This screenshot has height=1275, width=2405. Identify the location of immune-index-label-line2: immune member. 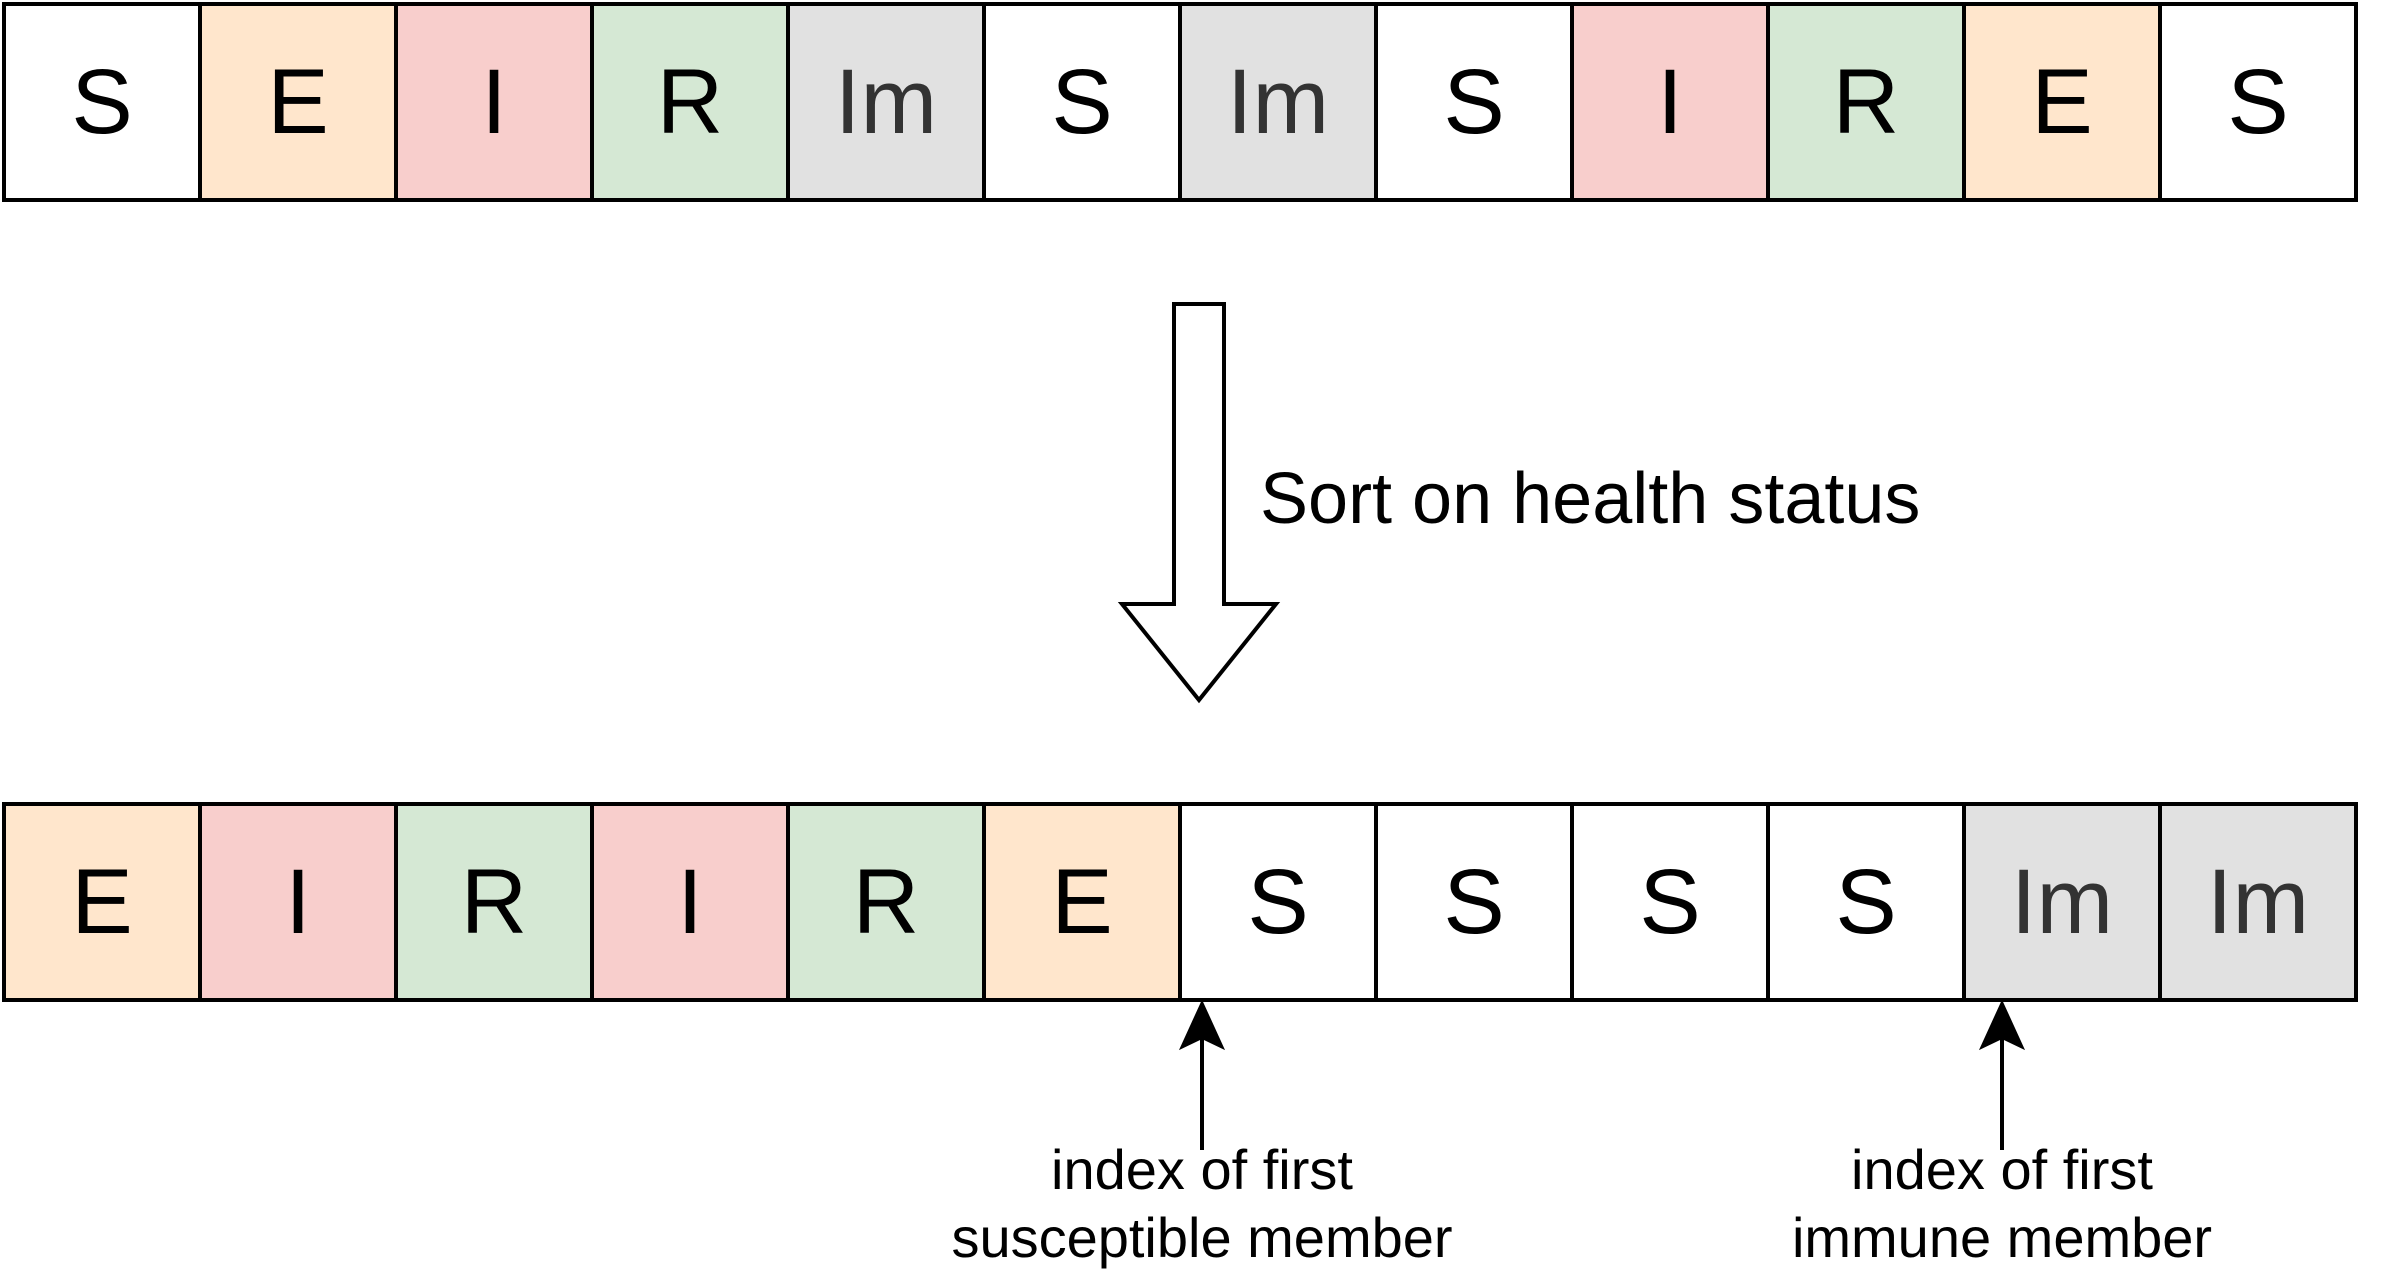
(2002, 1237).